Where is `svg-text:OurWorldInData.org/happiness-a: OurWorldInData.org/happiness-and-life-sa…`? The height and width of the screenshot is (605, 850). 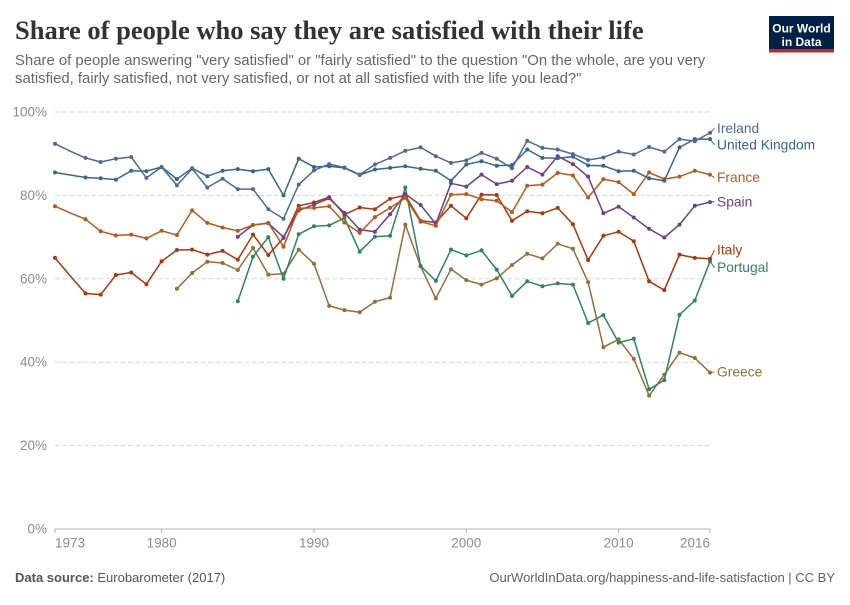
svg-text:OurWorldInData.org/happiness-a: OurWorldInData.org/happiness-and-life-sa… is located at coordinates (662, 577).